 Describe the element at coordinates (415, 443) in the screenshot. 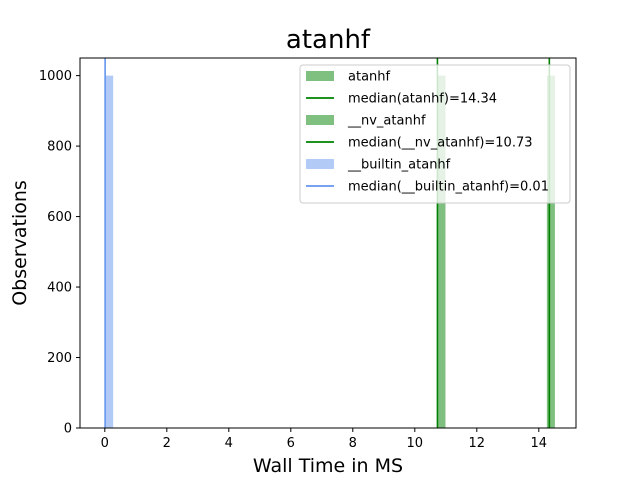

I see `x-tick-label: 10` at that location.